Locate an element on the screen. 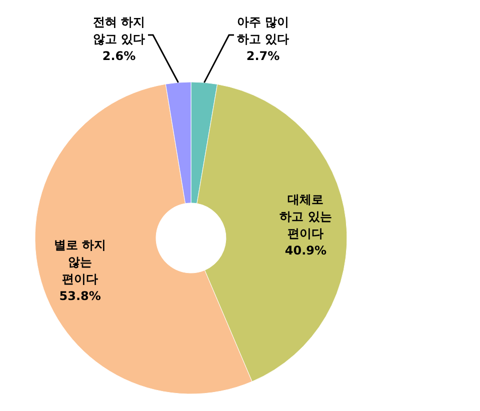 The width and height of the screenshot is (480, 411). data-label: 2.7% is located at coordinates (263, 56).